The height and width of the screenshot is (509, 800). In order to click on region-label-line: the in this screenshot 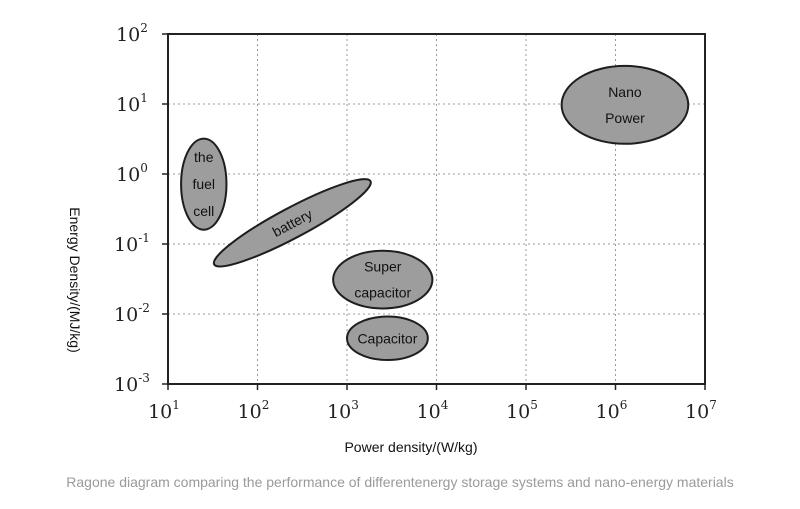, I will do `click(204, 157)`.